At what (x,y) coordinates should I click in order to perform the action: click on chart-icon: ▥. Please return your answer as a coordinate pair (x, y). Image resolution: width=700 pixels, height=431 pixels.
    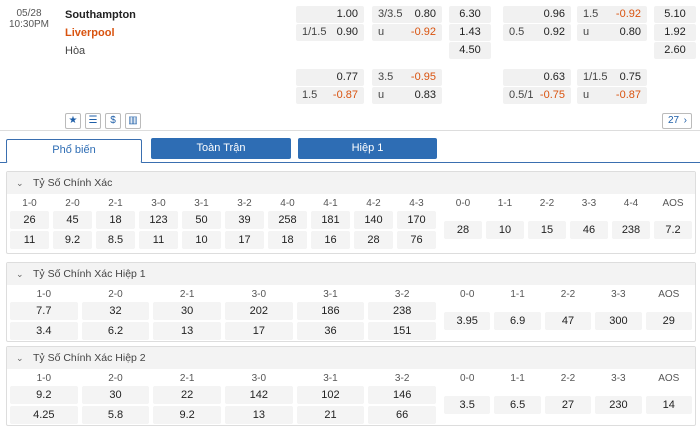
    Looking at the image, I should click on (133, 121).